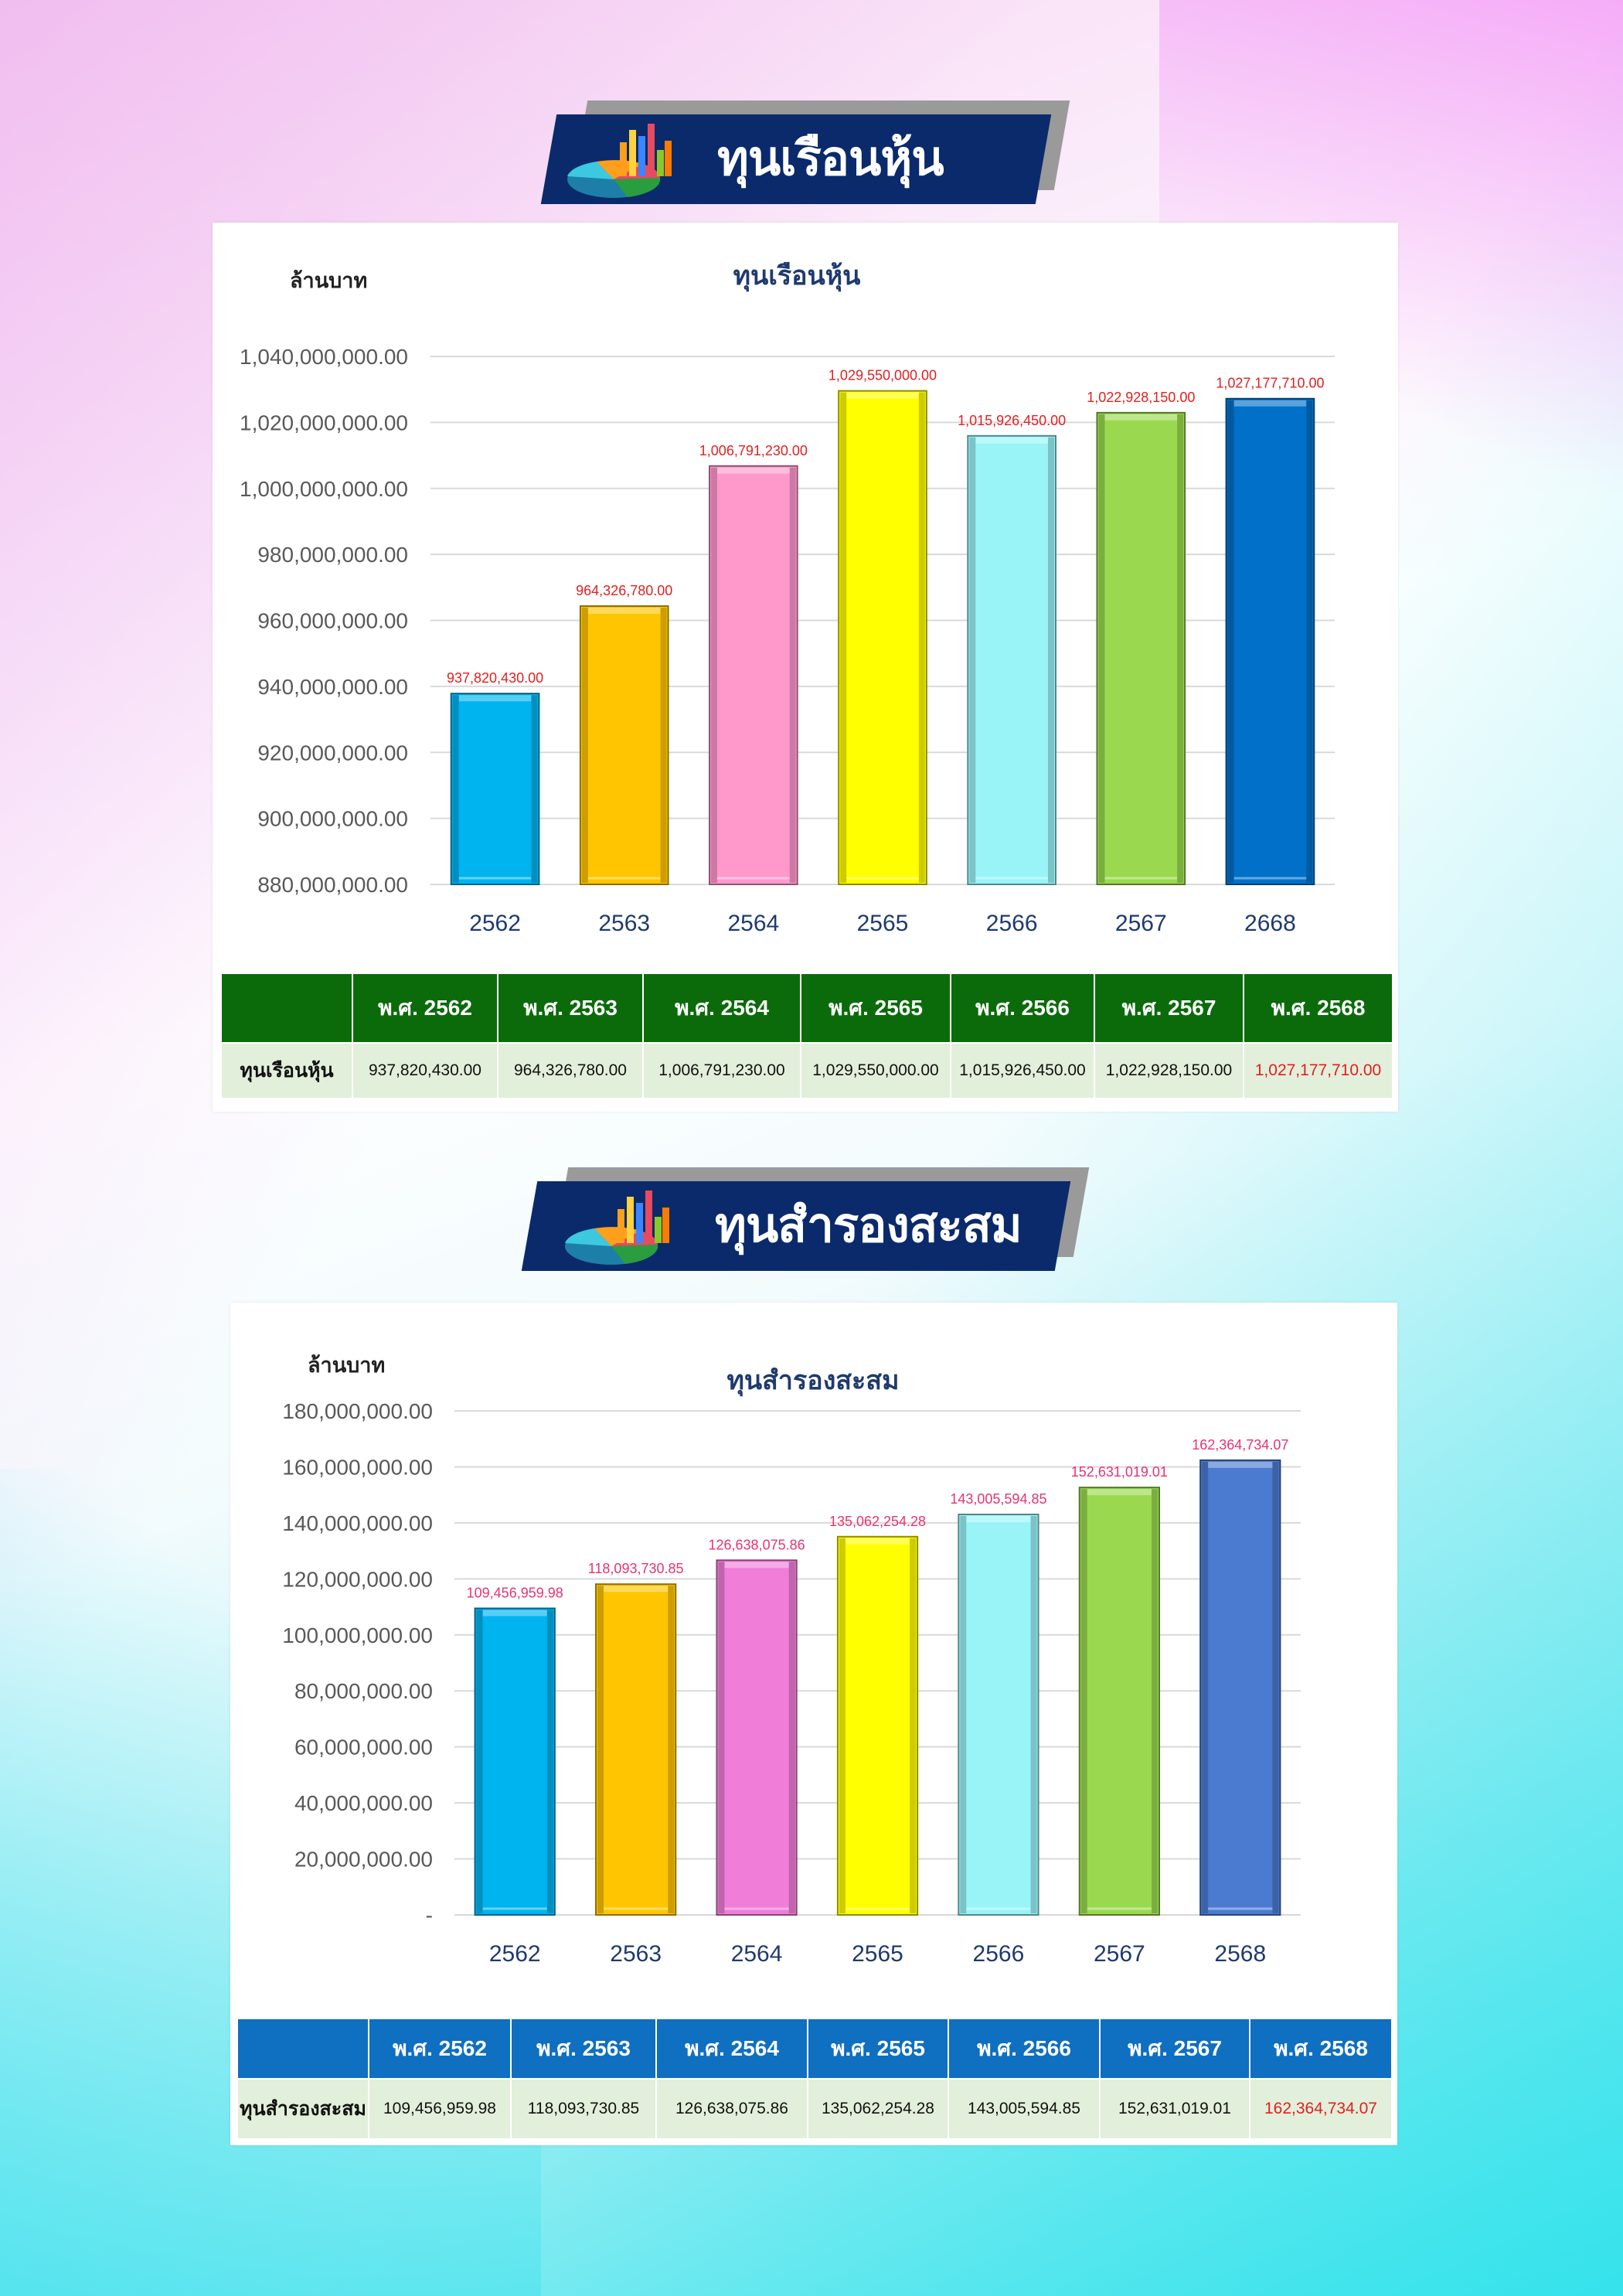  I want to click on data-label: 937,820,430.00, so click(495, 678).